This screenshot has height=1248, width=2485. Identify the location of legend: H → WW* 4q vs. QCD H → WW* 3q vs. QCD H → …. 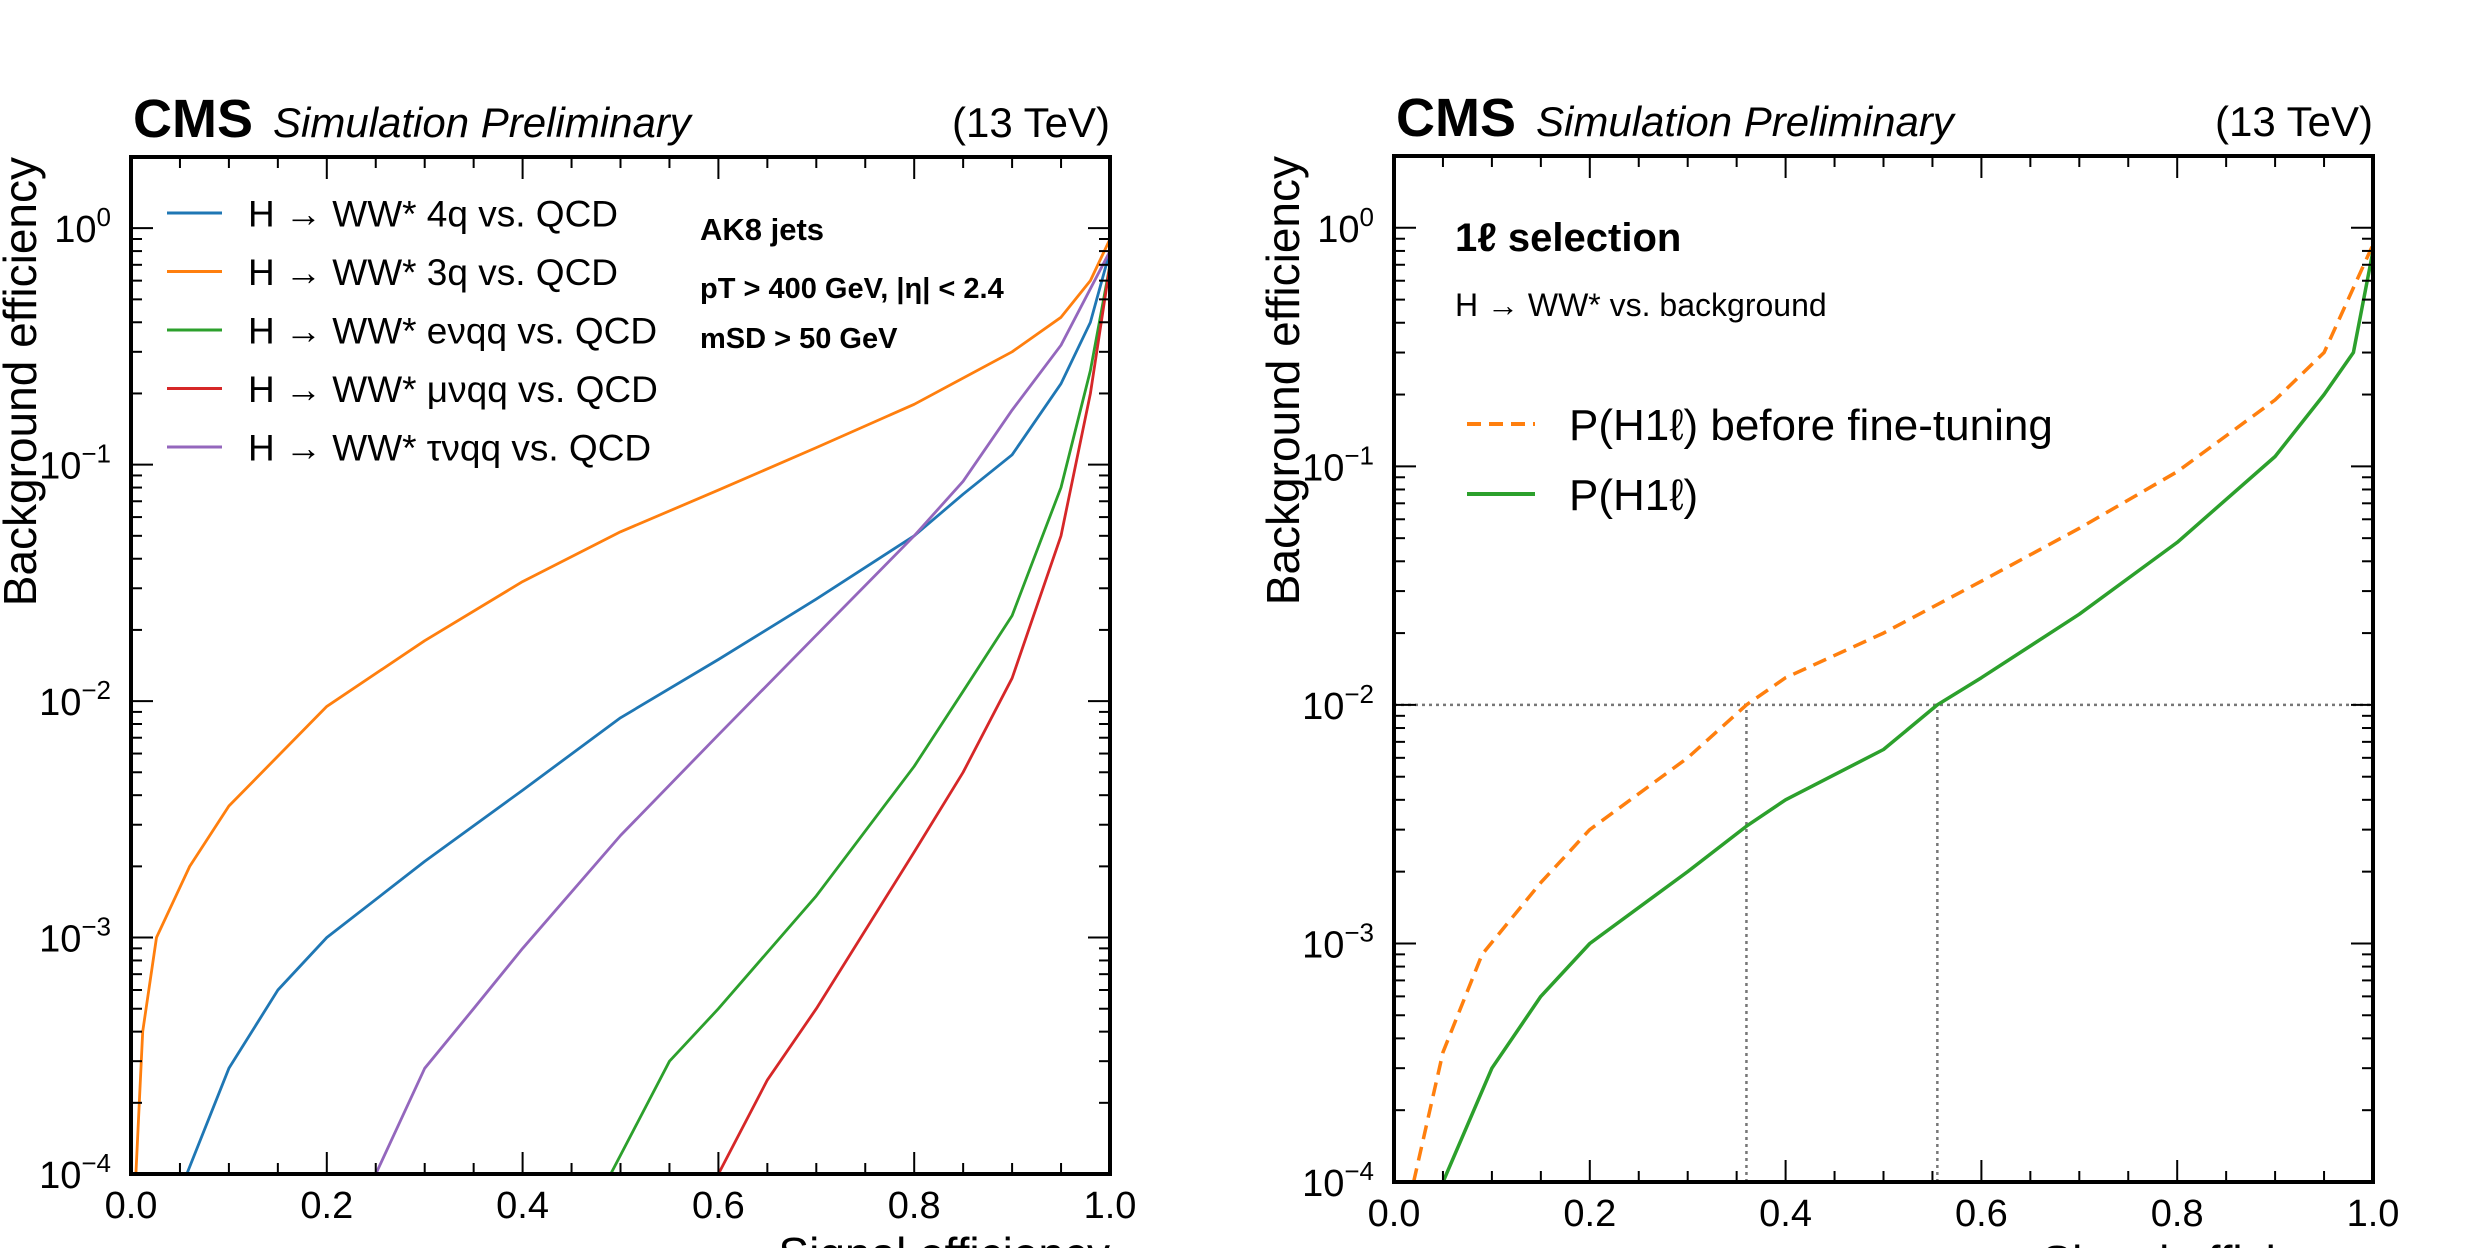
(412, 330).